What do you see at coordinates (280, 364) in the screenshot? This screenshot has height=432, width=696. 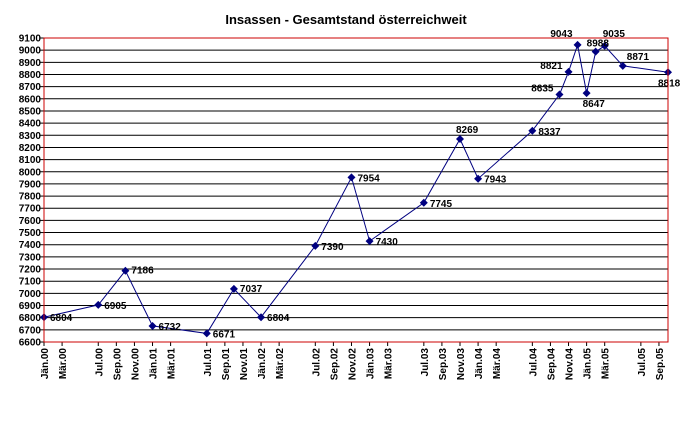 I see `x-tick-label: Mär.02` at bounding box center [280, 364].